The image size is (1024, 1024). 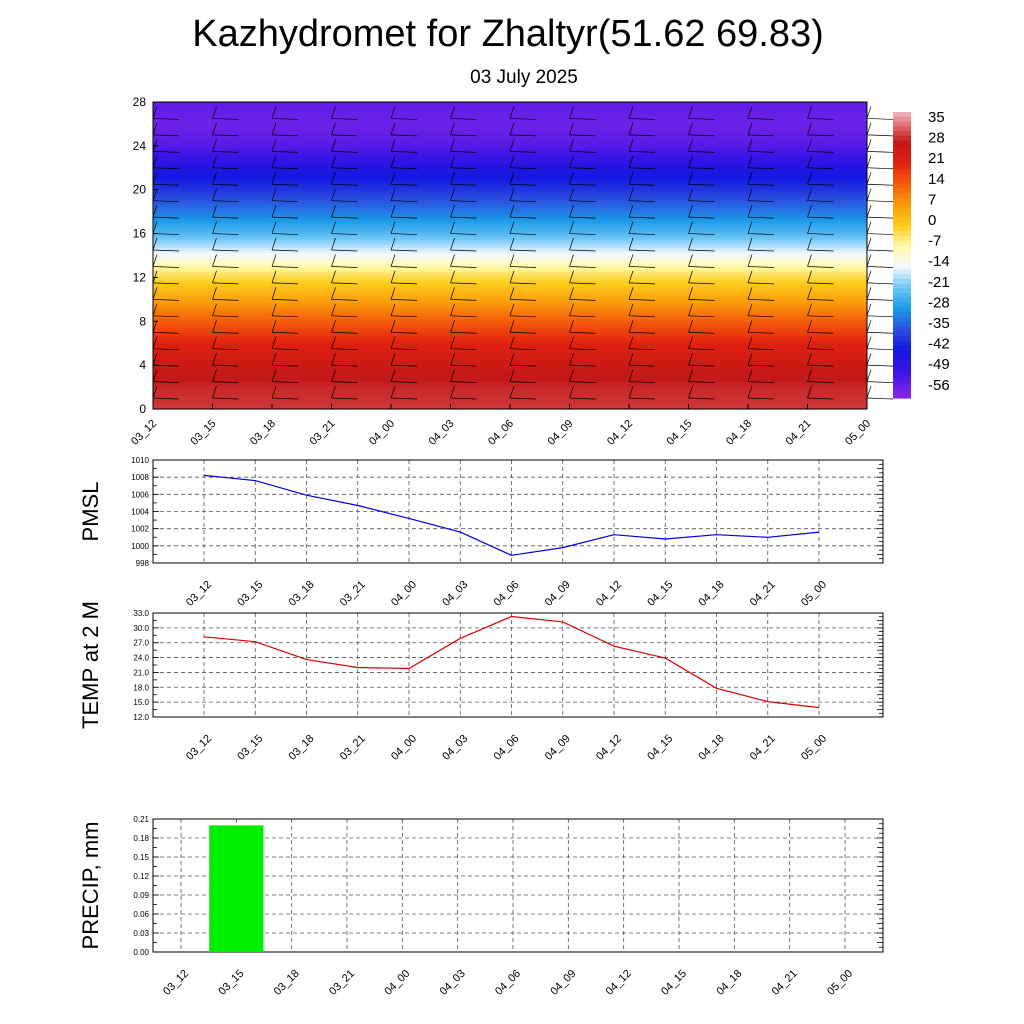 I want to click on temp2m-y-tick-label: 30.0, so click(x=141, y=628).